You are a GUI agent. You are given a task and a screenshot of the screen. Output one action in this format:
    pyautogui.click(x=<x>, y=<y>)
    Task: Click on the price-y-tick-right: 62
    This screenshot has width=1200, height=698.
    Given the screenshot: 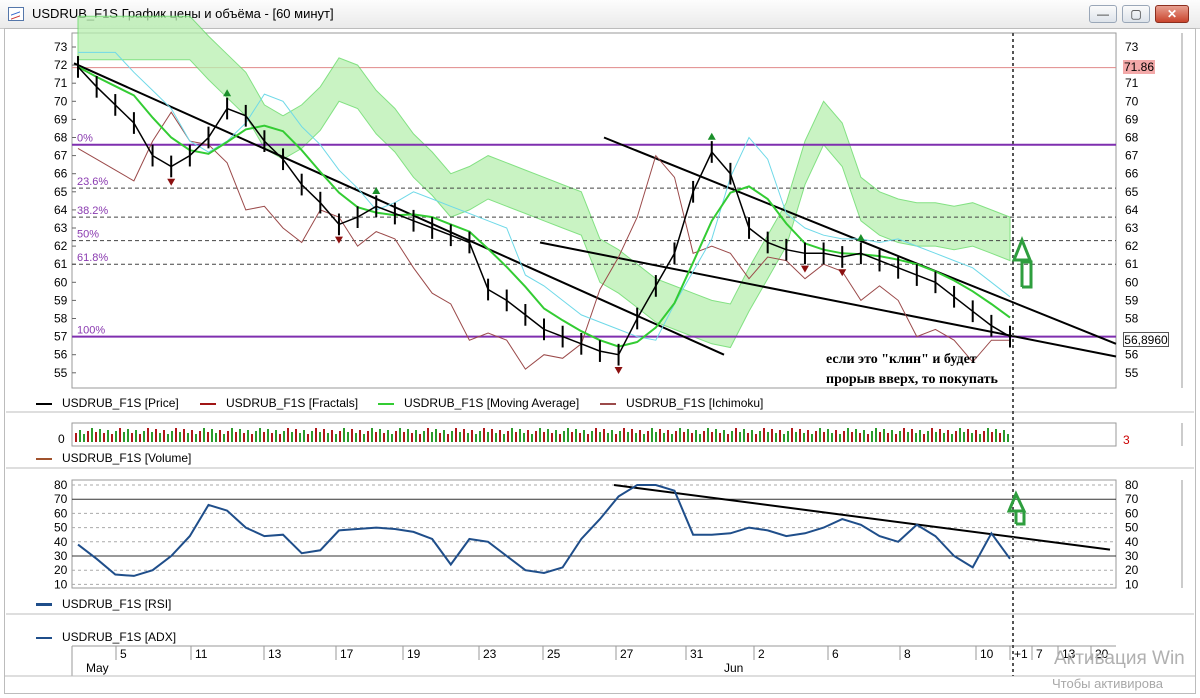 What is the action you would take?
    pyautogui.click(x=1132, y=246)
    